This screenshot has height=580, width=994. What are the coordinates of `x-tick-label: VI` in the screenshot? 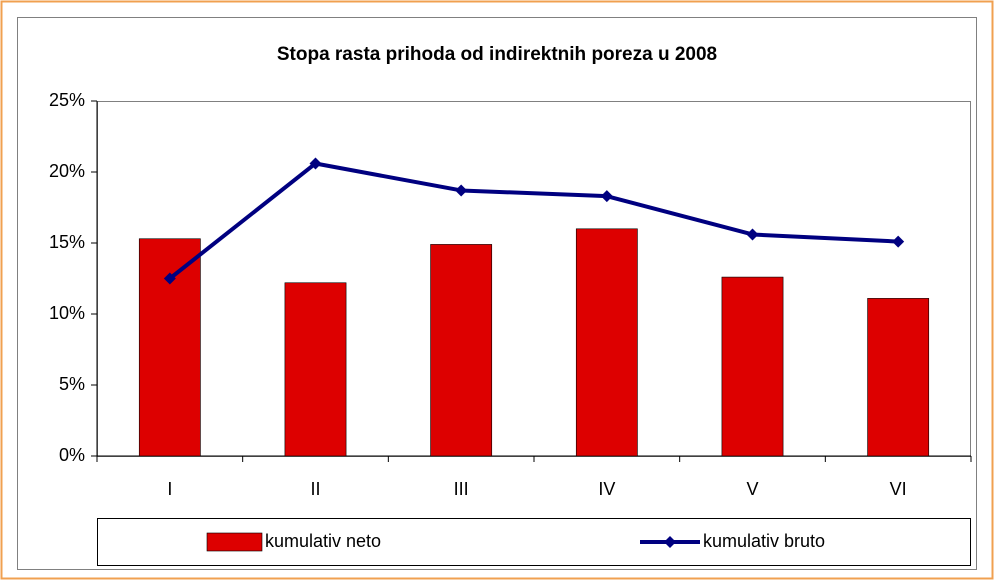 It's located at (898, 489).